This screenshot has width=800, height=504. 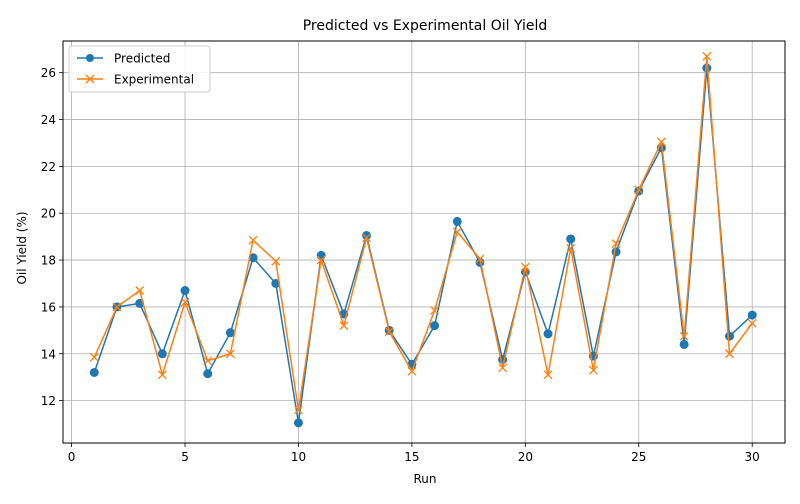 What do you see at coordinates (90, 79) in the screenshot?
I see `legend-marker-experimental` at bounding box center [90, 79].